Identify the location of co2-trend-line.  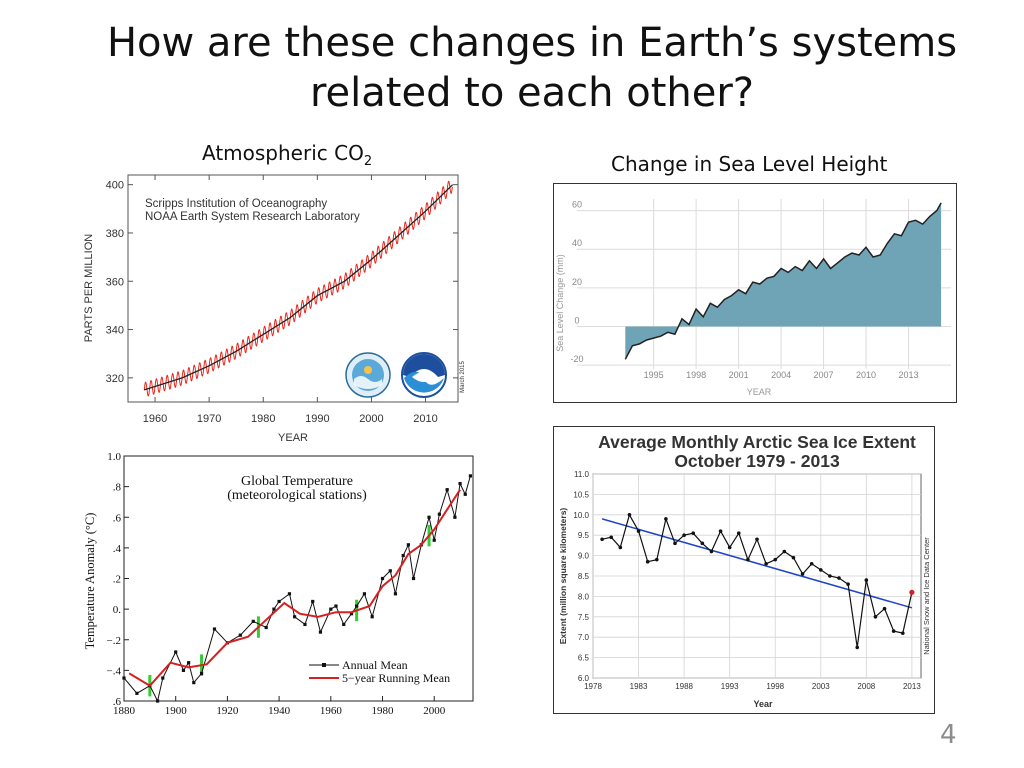
(299, 287).